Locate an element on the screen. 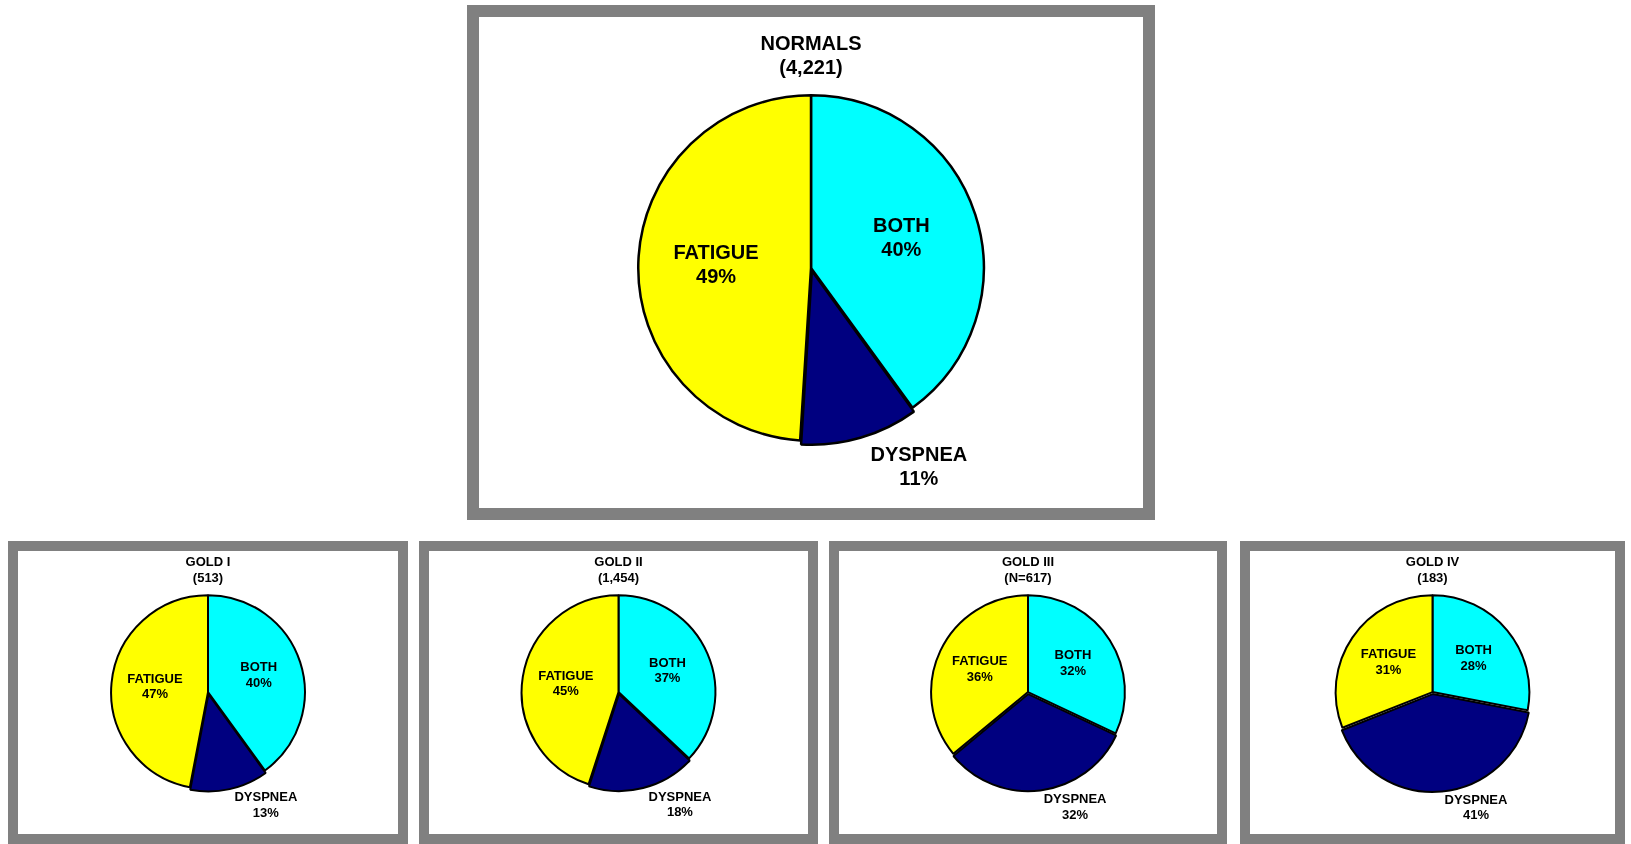  chart-subtitle: (4,221) is located at coordinates (811, 66).